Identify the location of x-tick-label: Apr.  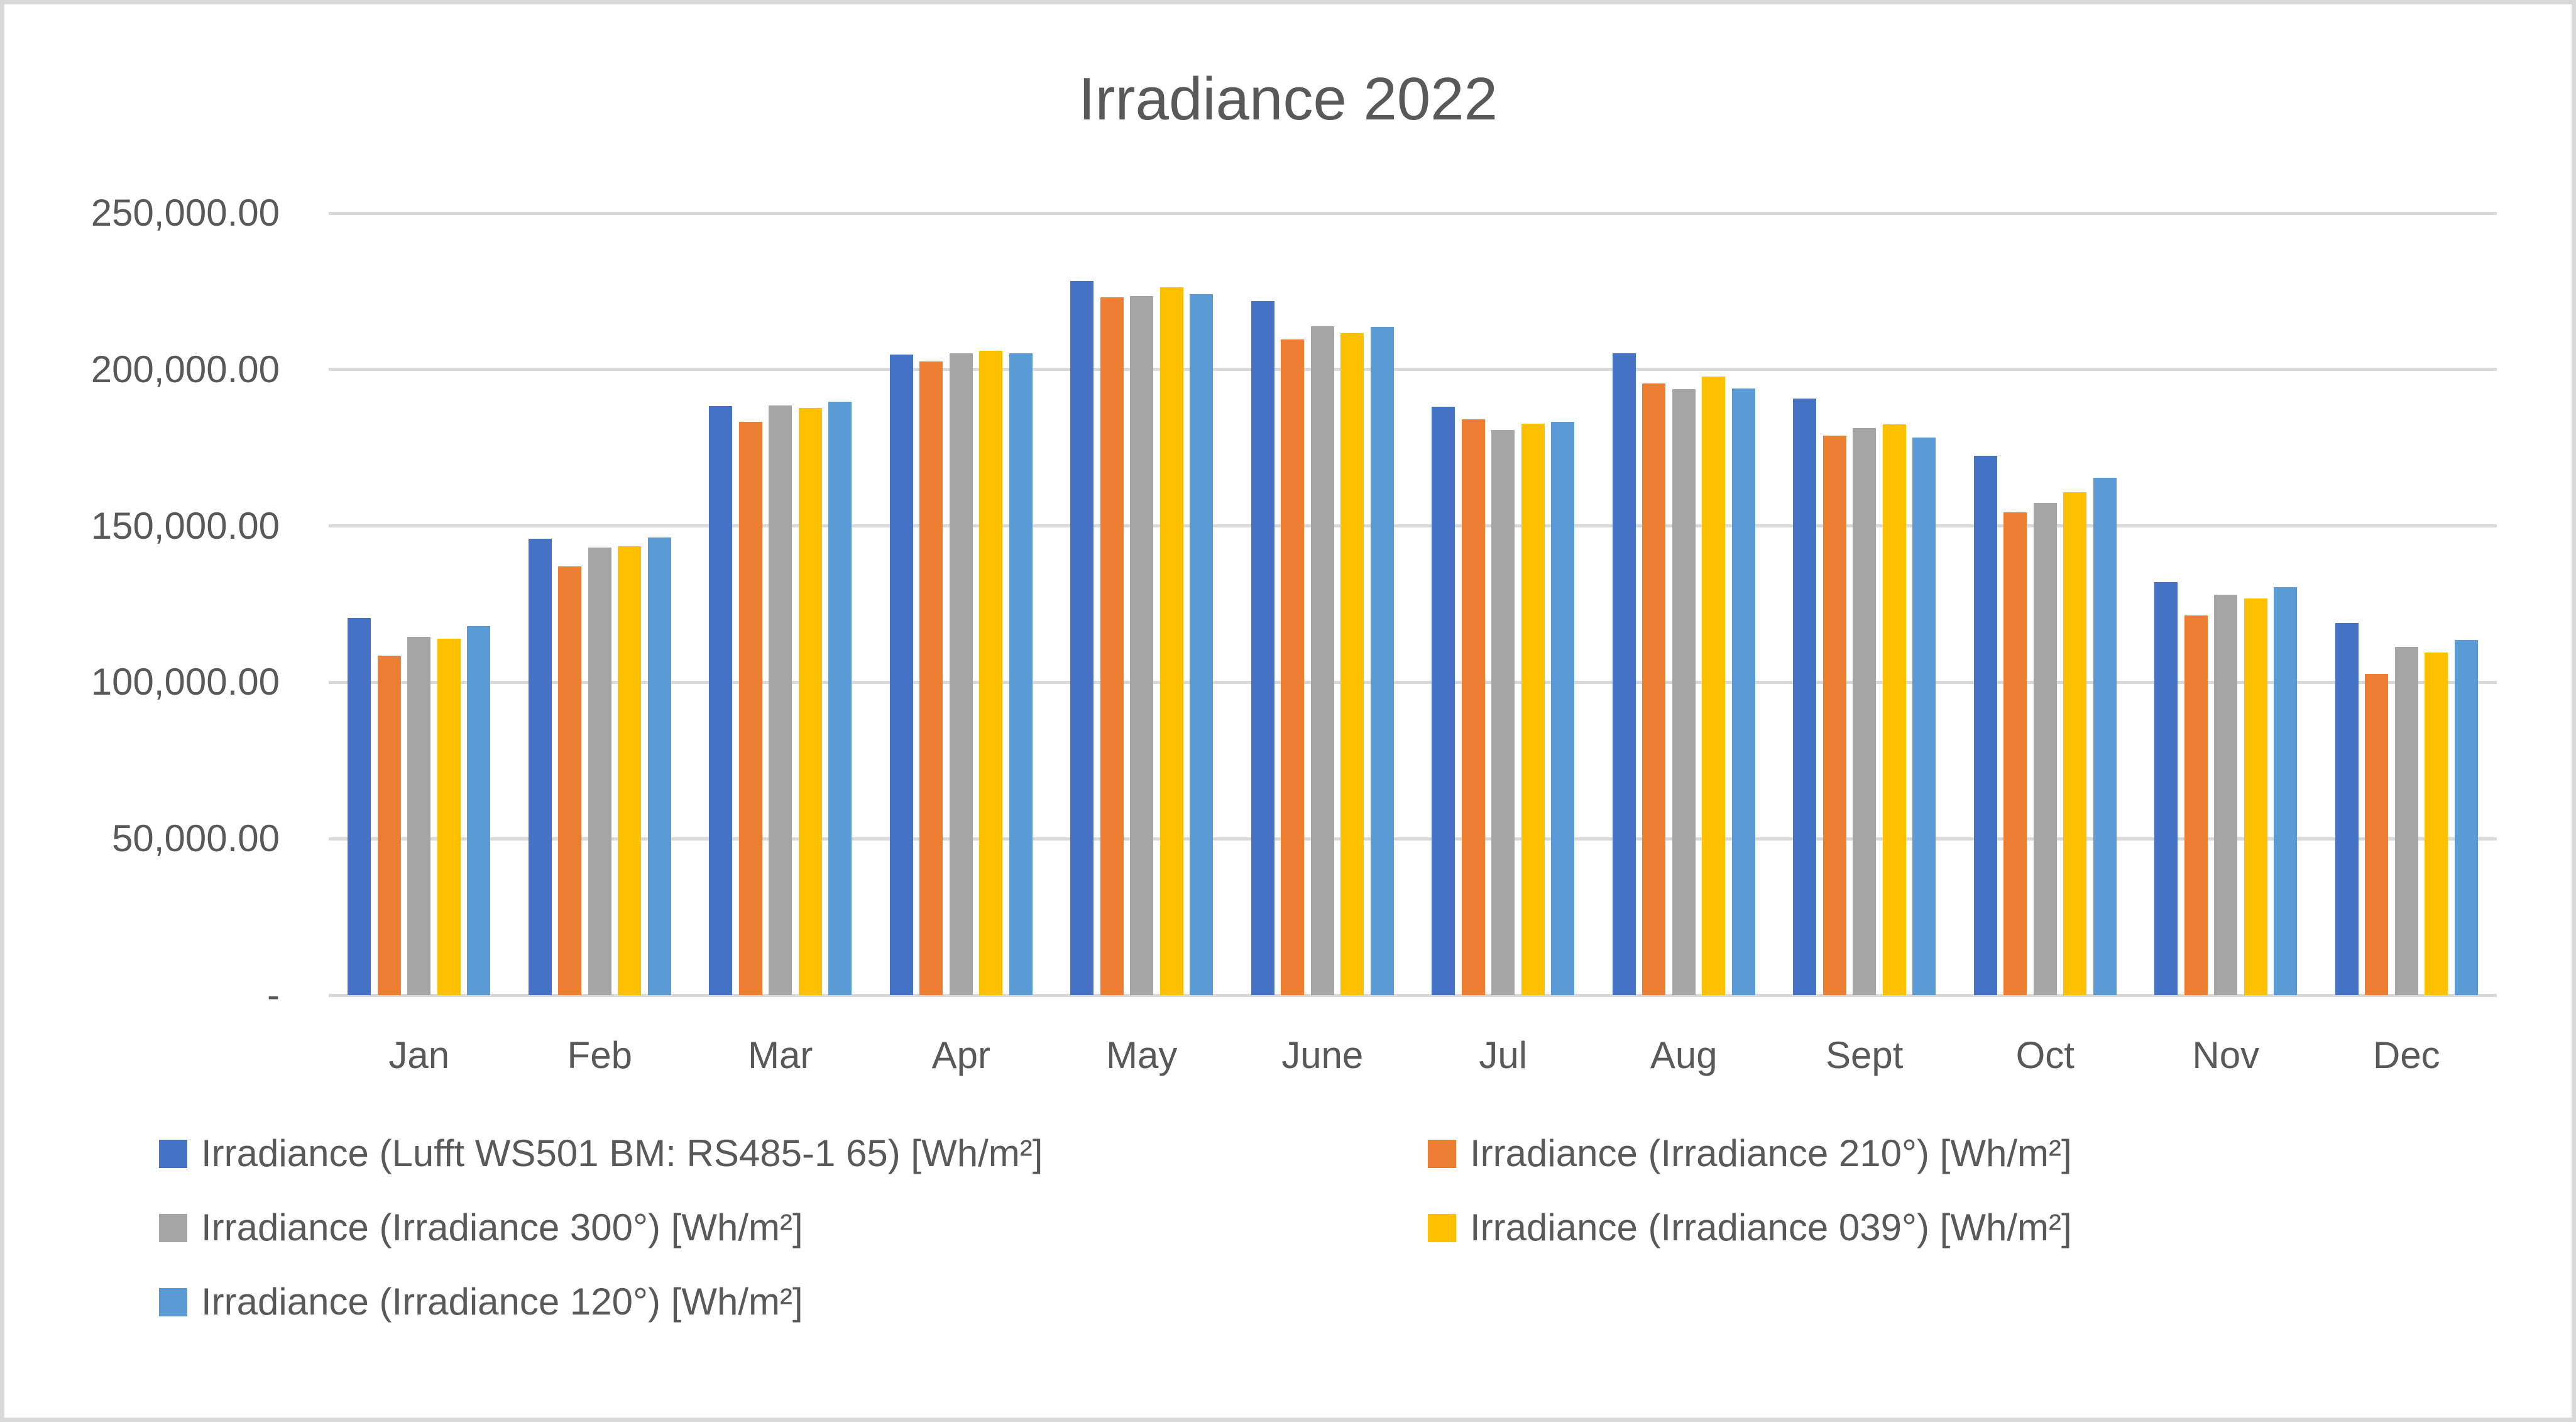
(960, 1055).